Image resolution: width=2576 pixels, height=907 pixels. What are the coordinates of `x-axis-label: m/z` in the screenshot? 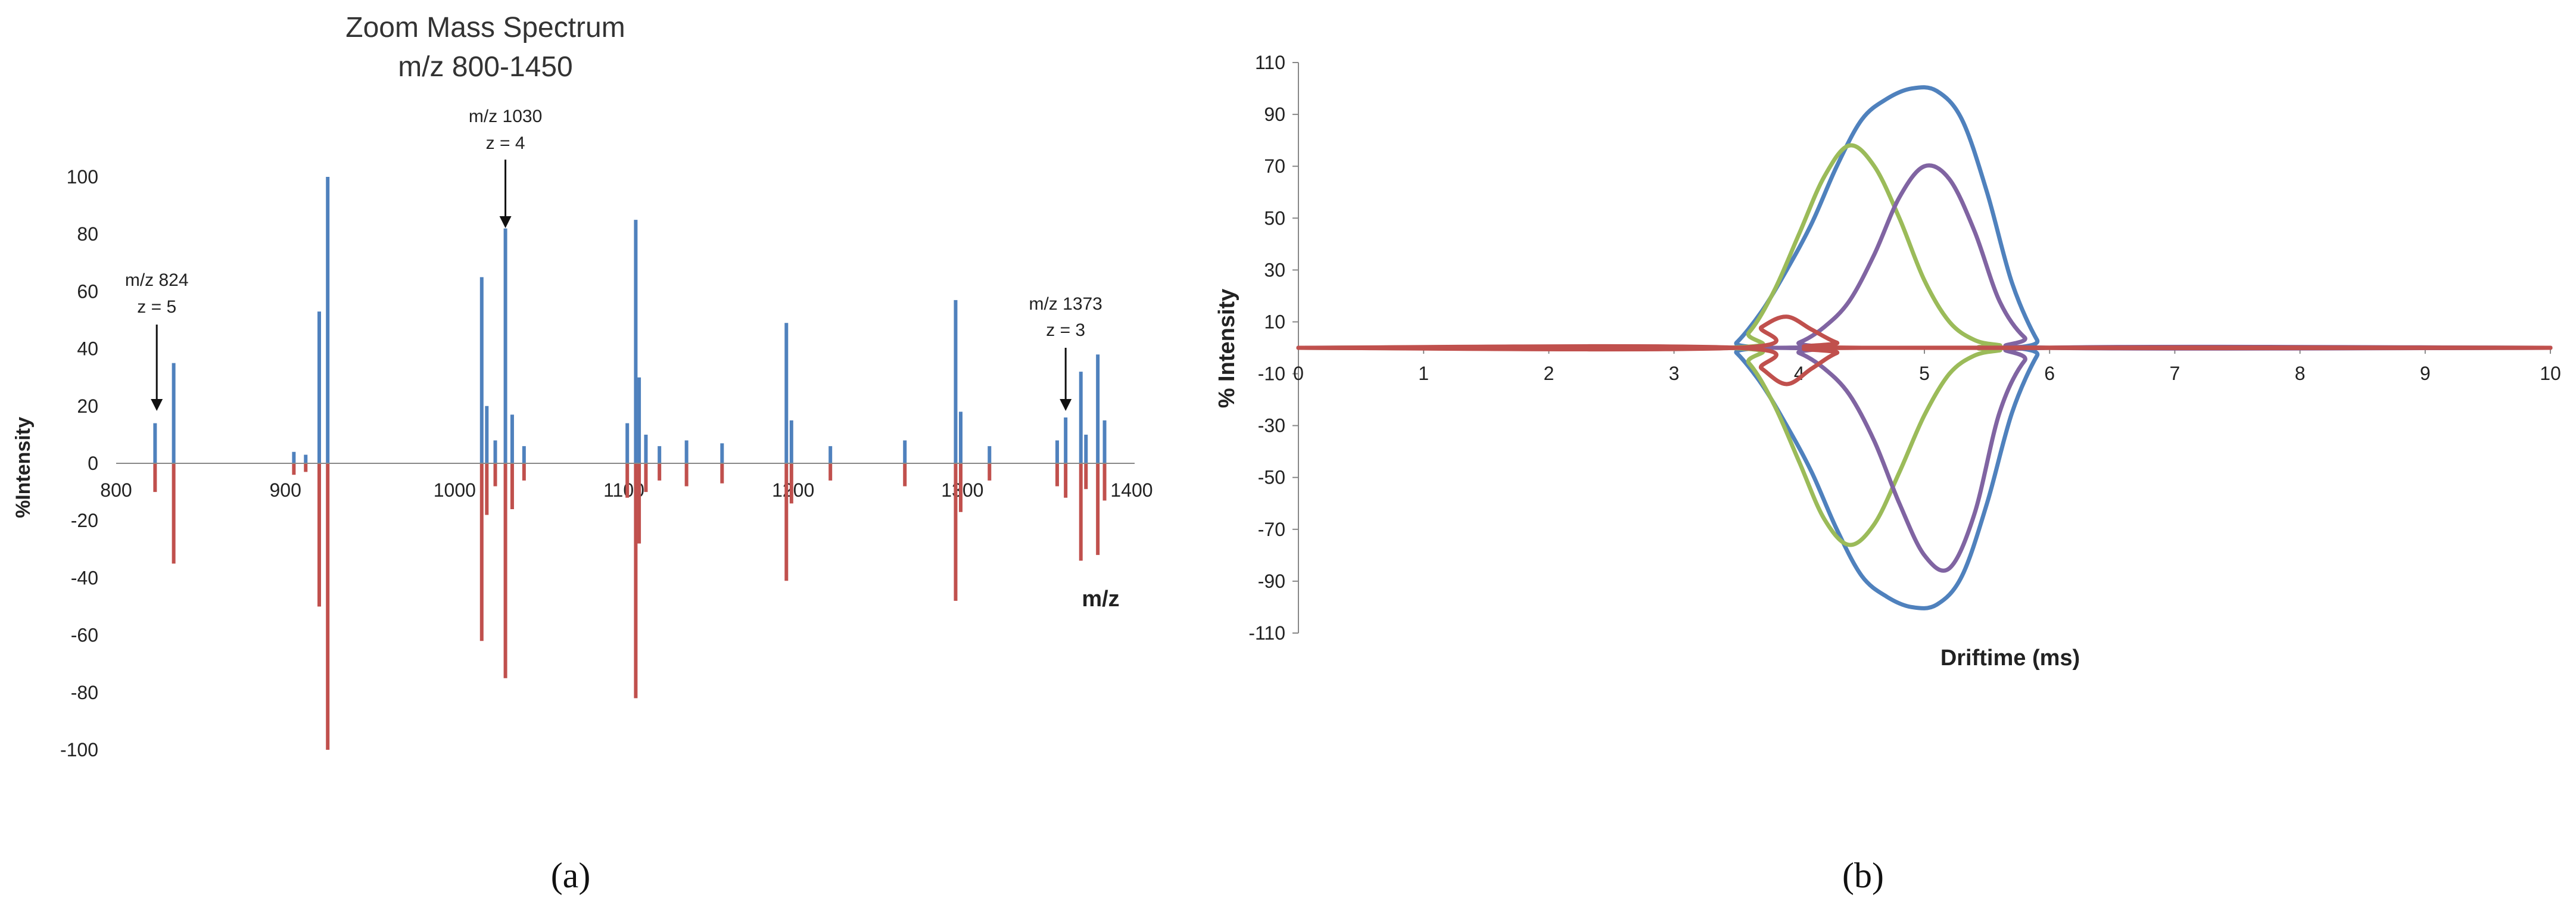 It's located at (1100, 599).